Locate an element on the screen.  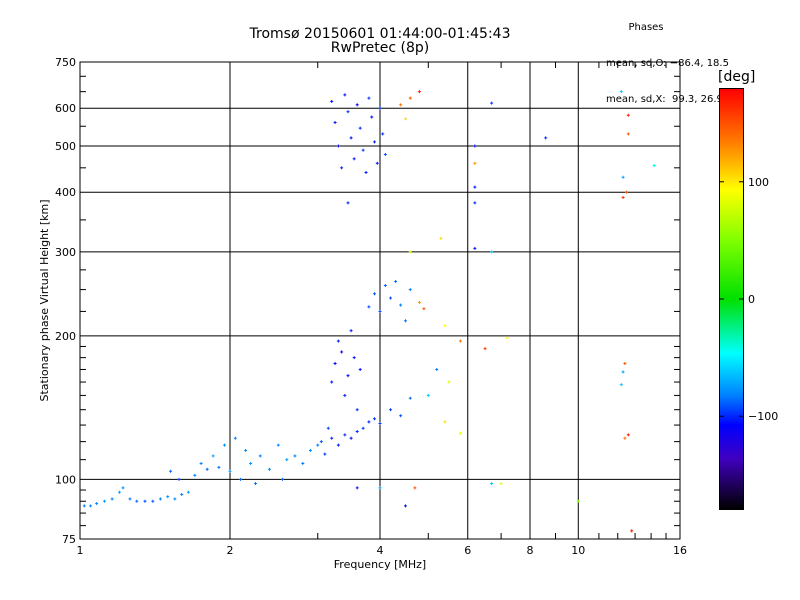
colorbar-tick-label: 100 is located at coordinates (758, 182).